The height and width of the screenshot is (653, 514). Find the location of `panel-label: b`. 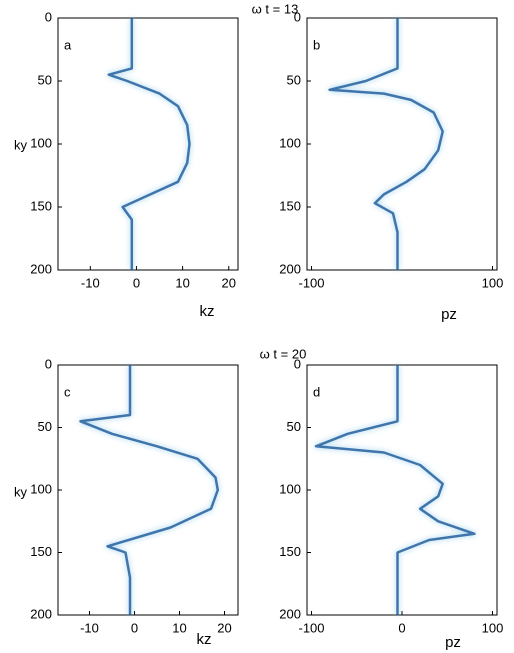

panel-label: b is located at coordinates (316, 44).